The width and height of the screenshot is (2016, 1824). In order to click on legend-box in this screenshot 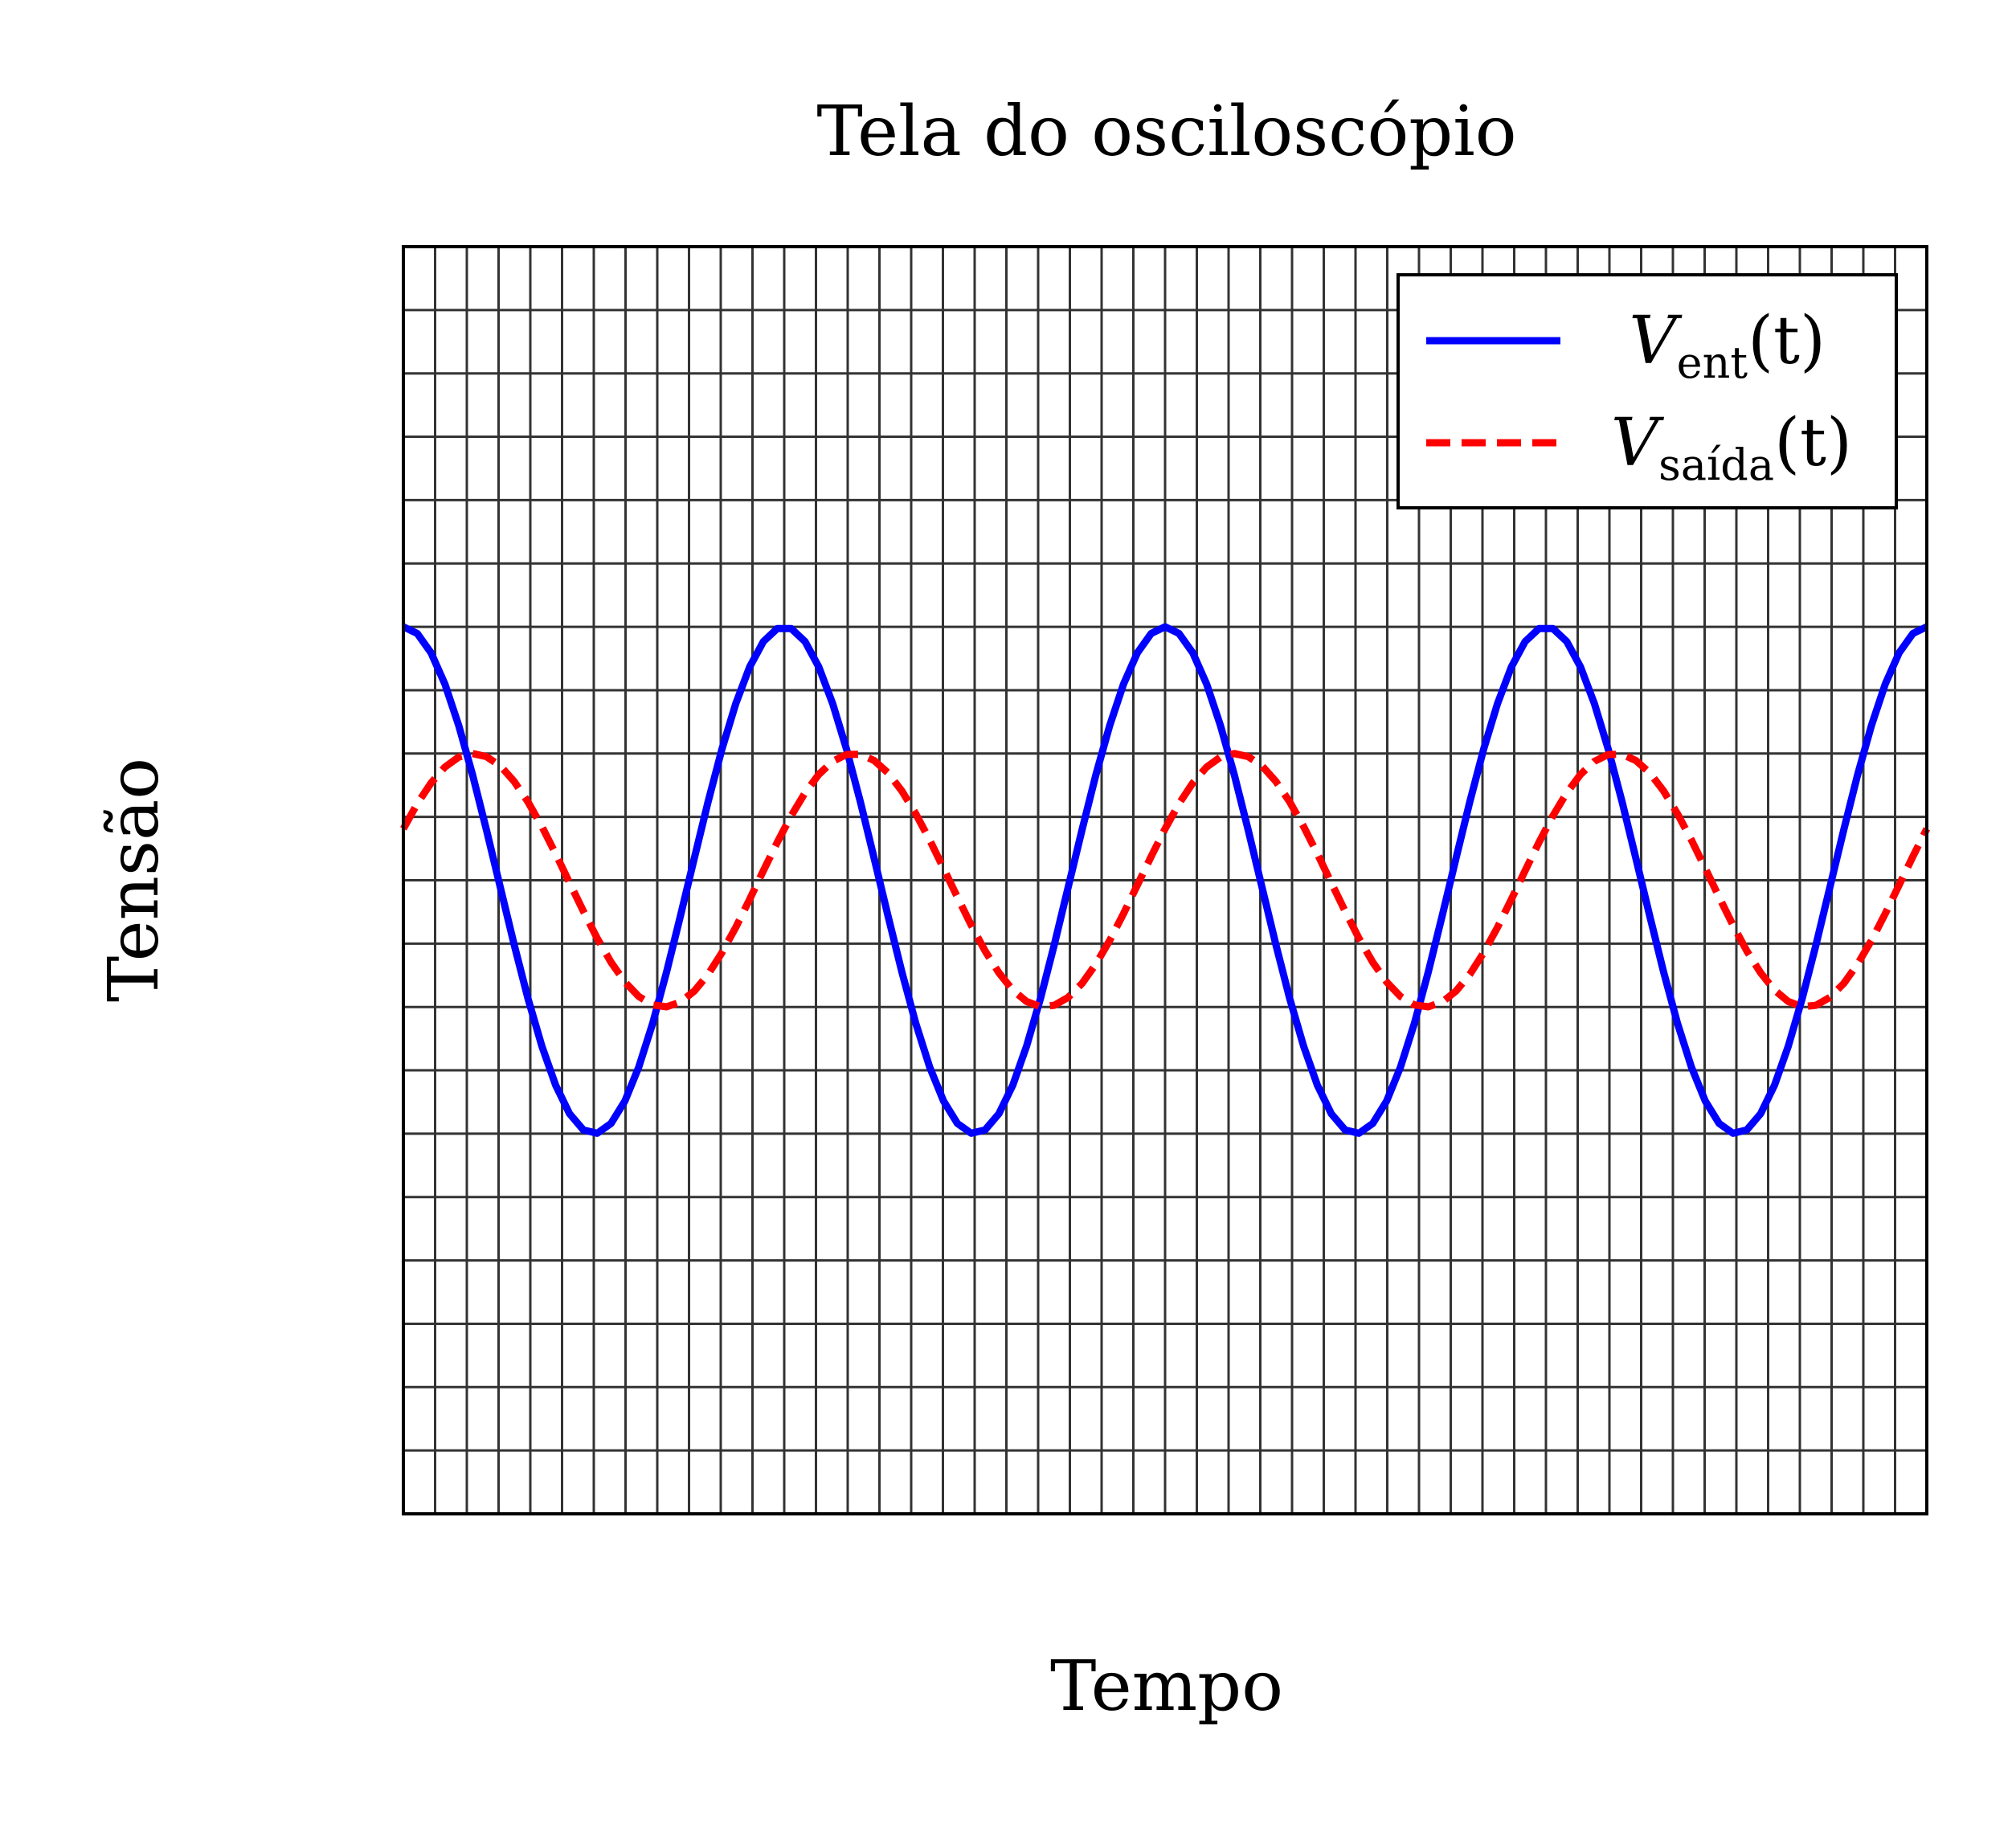, I will do `click(1647, 391)`.